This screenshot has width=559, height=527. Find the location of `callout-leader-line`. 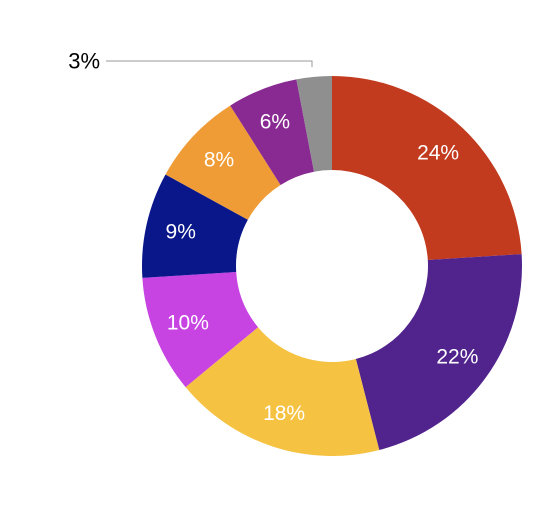

callout-leader-line is located at coordinates (209, 63).